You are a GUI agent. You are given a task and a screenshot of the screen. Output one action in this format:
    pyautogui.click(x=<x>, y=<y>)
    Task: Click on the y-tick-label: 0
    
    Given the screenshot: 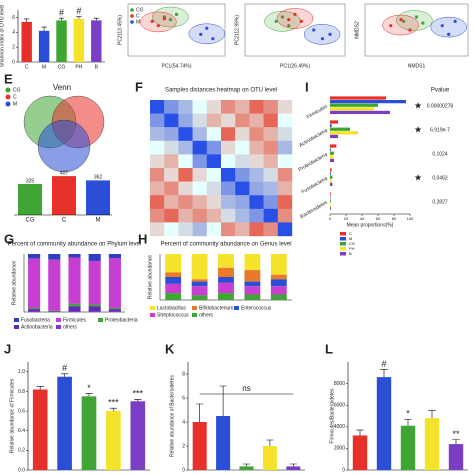 What is the action you would take?
    pyautogui.click(x=343, y=470)
    